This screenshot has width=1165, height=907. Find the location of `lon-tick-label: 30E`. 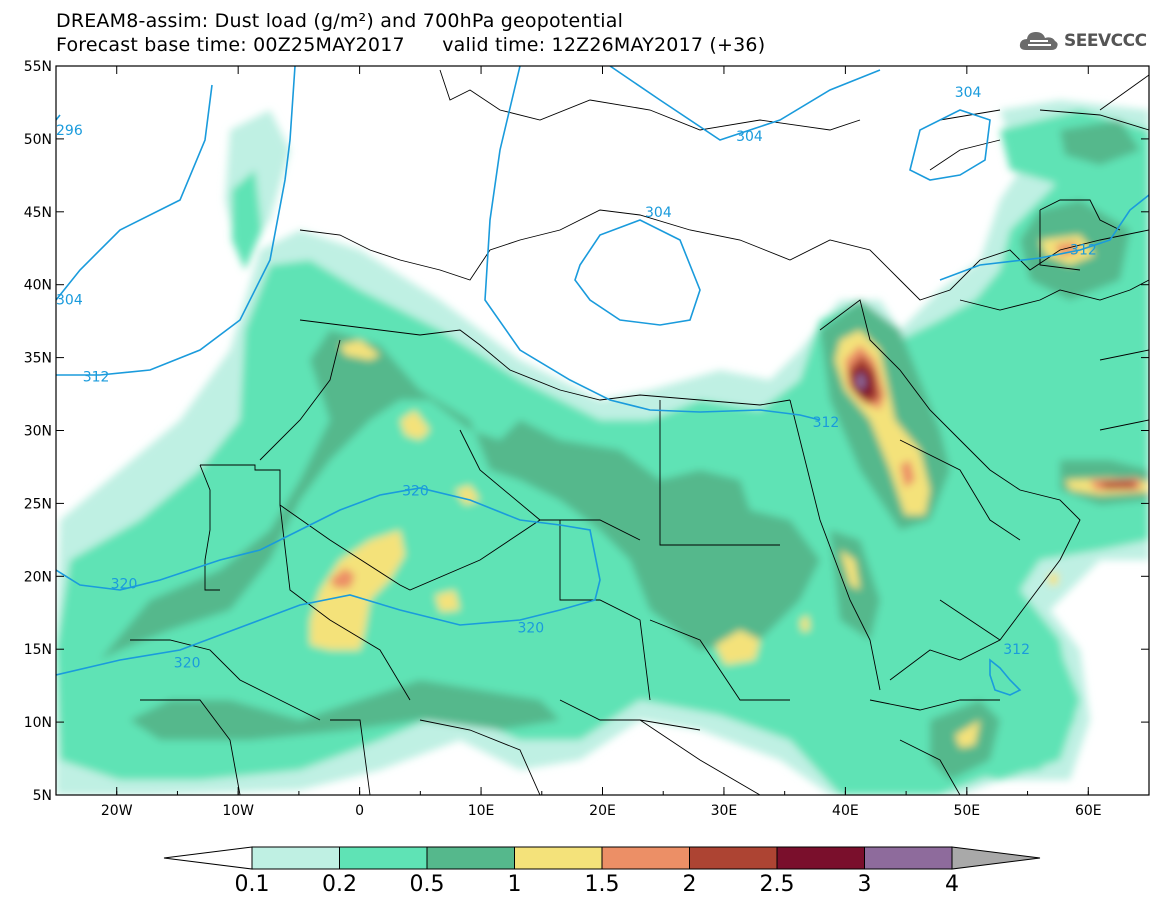

lon-tick-label: 30E is located at coordinates (724, 811).